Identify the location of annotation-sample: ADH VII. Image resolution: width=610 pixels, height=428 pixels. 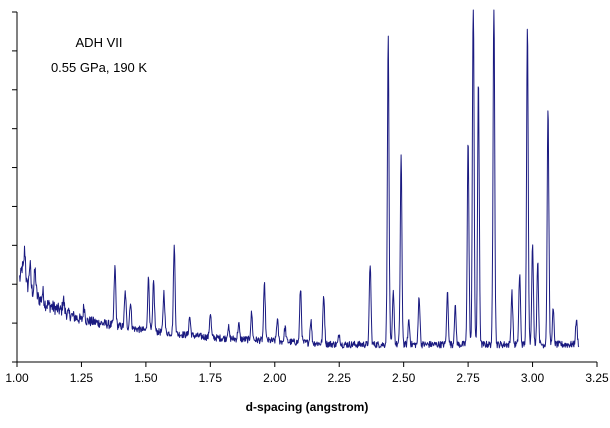
(99, 42).